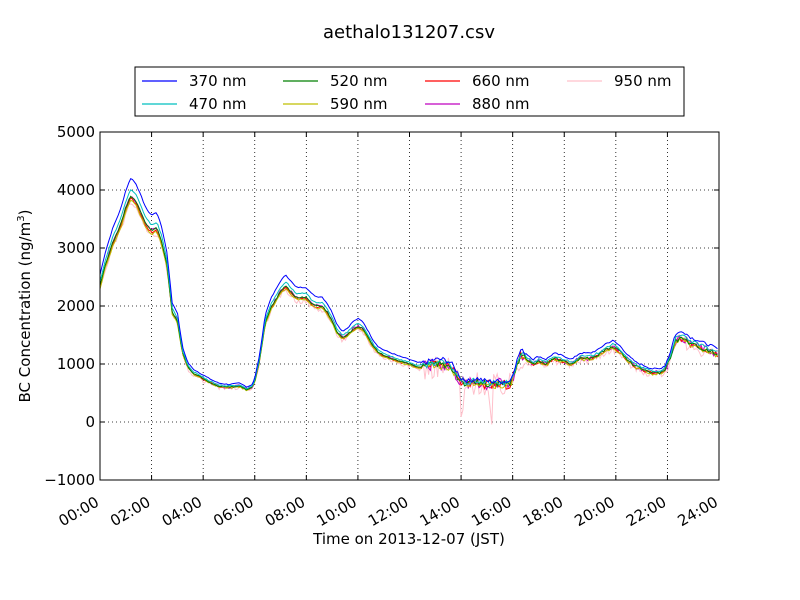 The height and width of the screenshot is (600, 800). I want to click on legend-label: 660 nm, so click(501, 81).